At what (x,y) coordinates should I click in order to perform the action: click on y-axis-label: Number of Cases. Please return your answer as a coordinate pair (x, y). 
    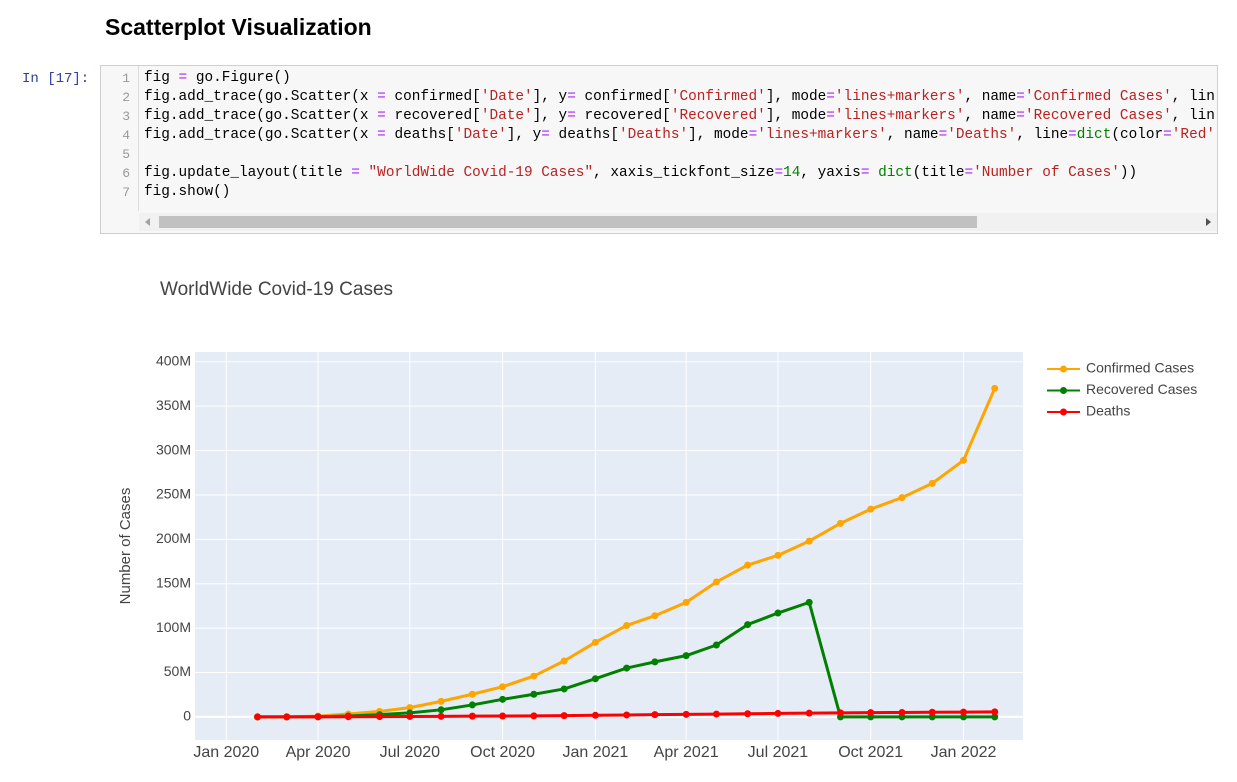
    Looking at the image, I should click on (125, 546).